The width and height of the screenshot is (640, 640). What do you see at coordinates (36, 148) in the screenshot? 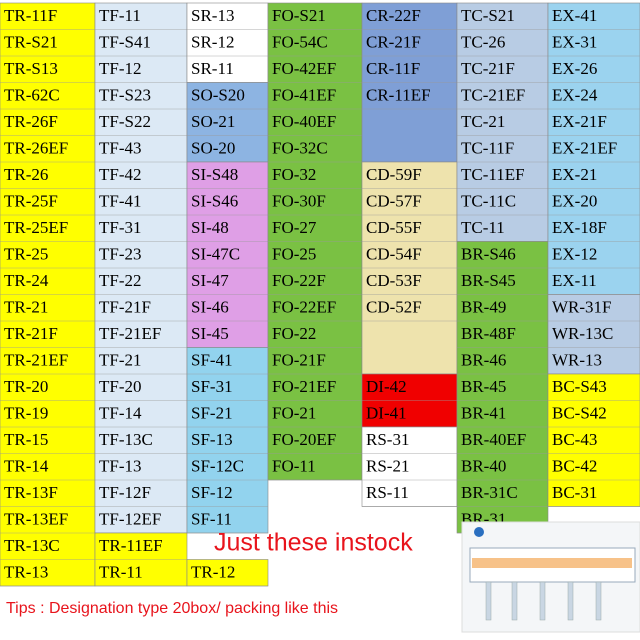
I see `cell-label: TR-26EF` at bounding box center [36, 148].